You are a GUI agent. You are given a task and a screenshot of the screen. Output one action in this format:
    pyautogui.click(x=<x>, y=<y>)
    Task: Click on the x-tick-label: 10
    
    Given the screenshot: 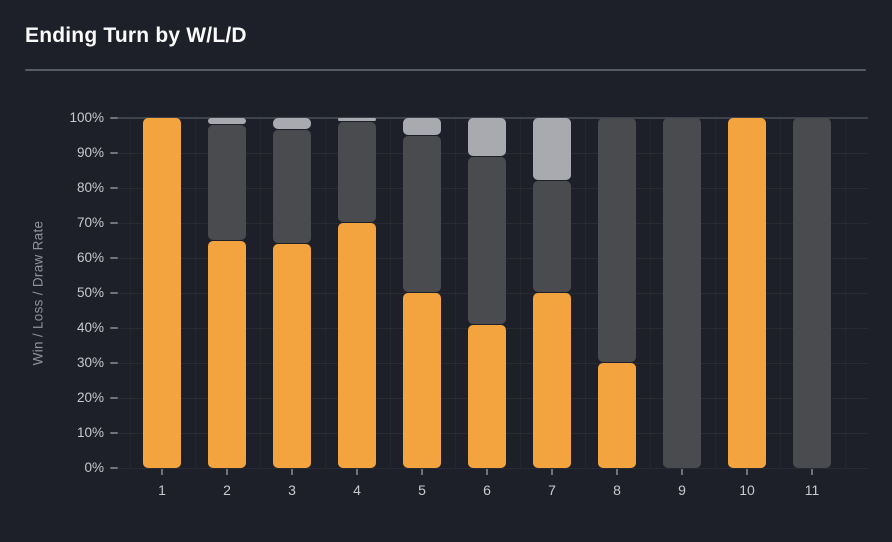 What is the action you would take?
    pyautogui.click(x=747, y=490)
    